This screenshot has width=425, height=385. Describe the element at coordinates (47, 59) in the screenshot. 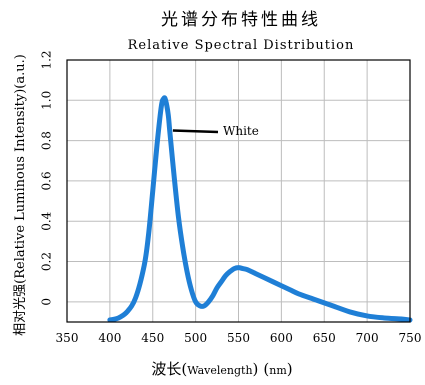

I see `y-tick-label: 1.2` at that location.